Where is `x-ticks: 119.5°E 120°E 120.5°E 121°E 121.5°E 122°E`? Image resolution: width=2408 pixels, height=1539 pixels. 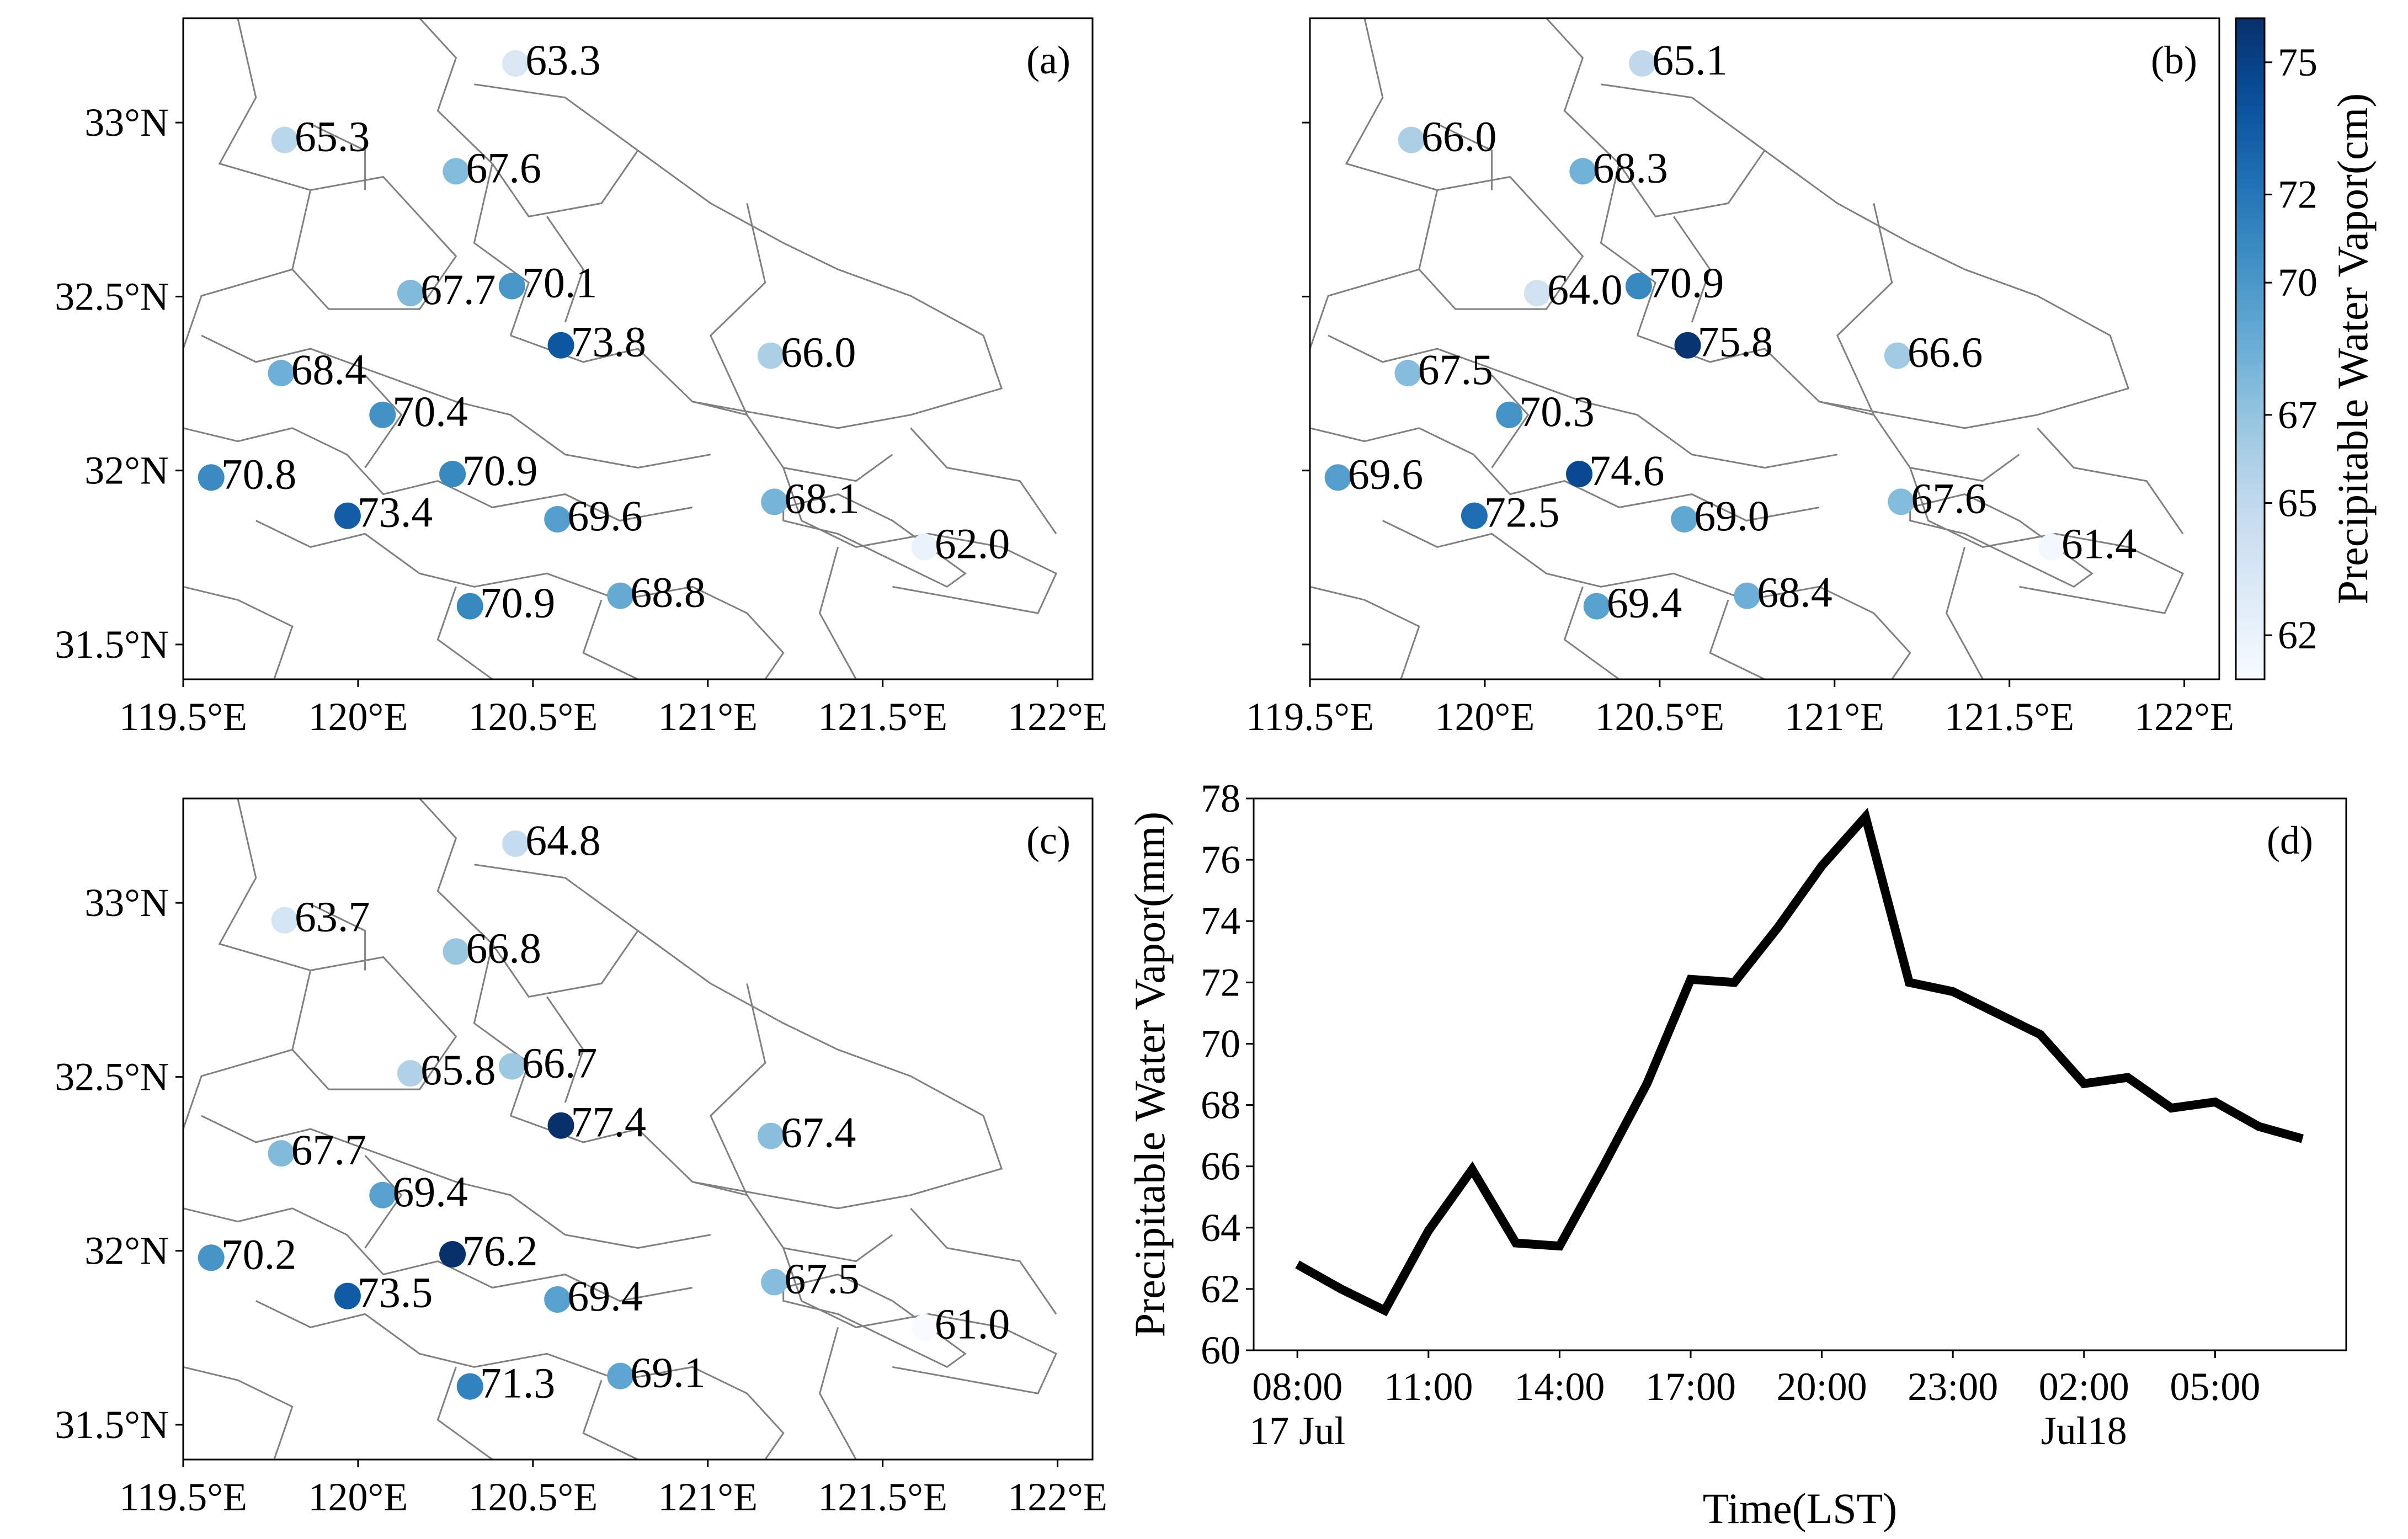 x-ticks: 119.5°E 120°E 120.5°E 121°E 121.5°E 122°E is located at coordinates (613, 1489).